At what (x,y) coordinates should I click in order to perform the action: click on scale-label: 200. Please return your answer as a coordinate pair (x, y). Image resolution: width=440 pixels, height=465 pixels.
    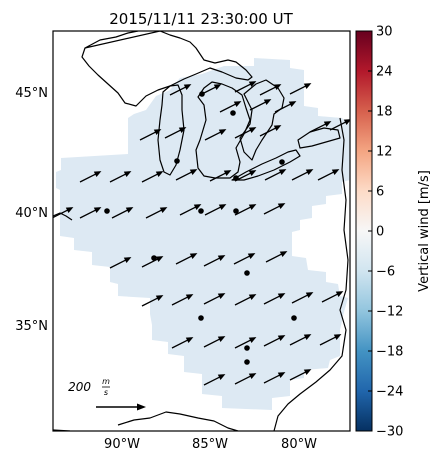
    Looking at the image, I should click on (79, 387).